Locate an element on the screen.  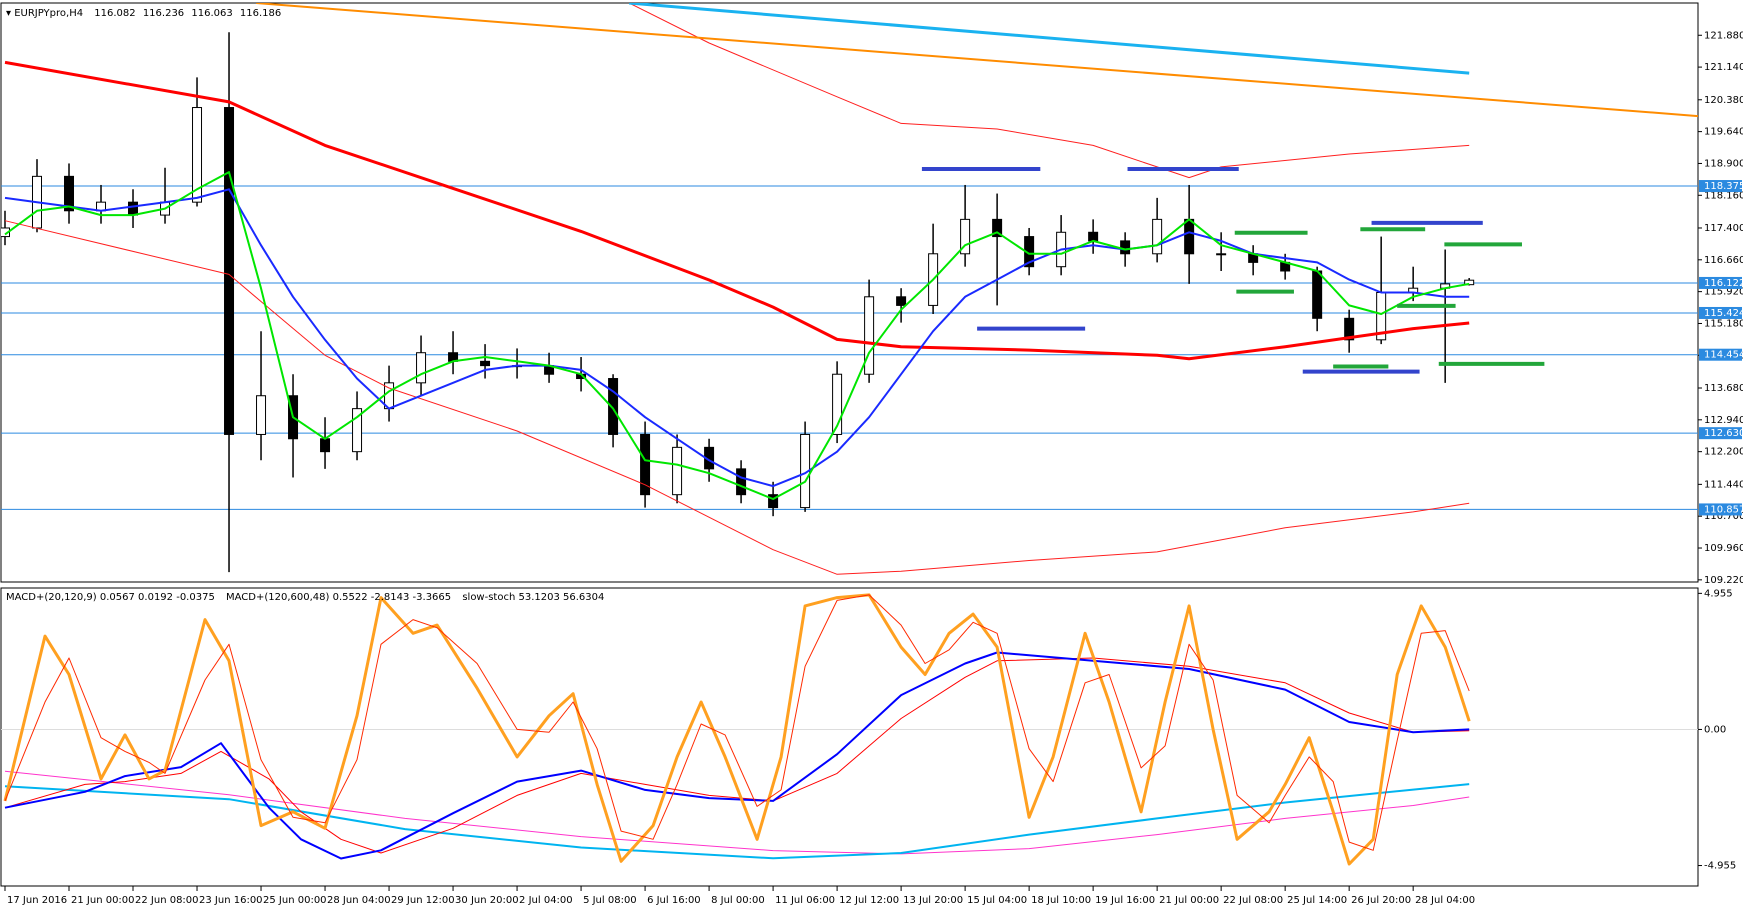
chart-title: EURJPYpro,H4 is located at coordinates (48, 13).